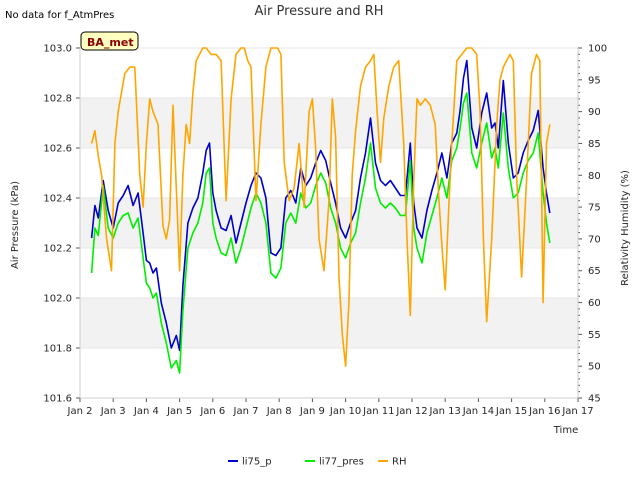  I want to click on site-badge-box, so click(109, 41).